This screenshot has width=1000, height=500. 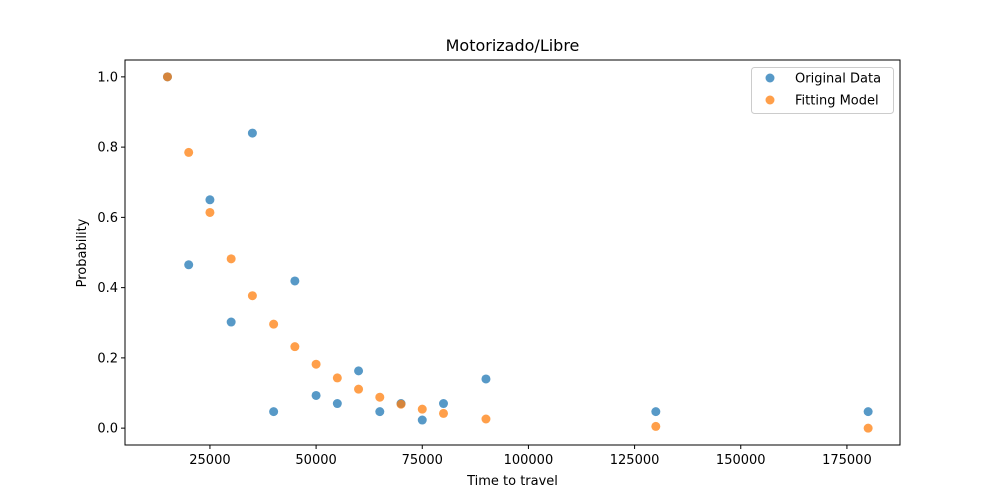 I want to click on y-tick-label: 0.8, so click(x=107, y=148).